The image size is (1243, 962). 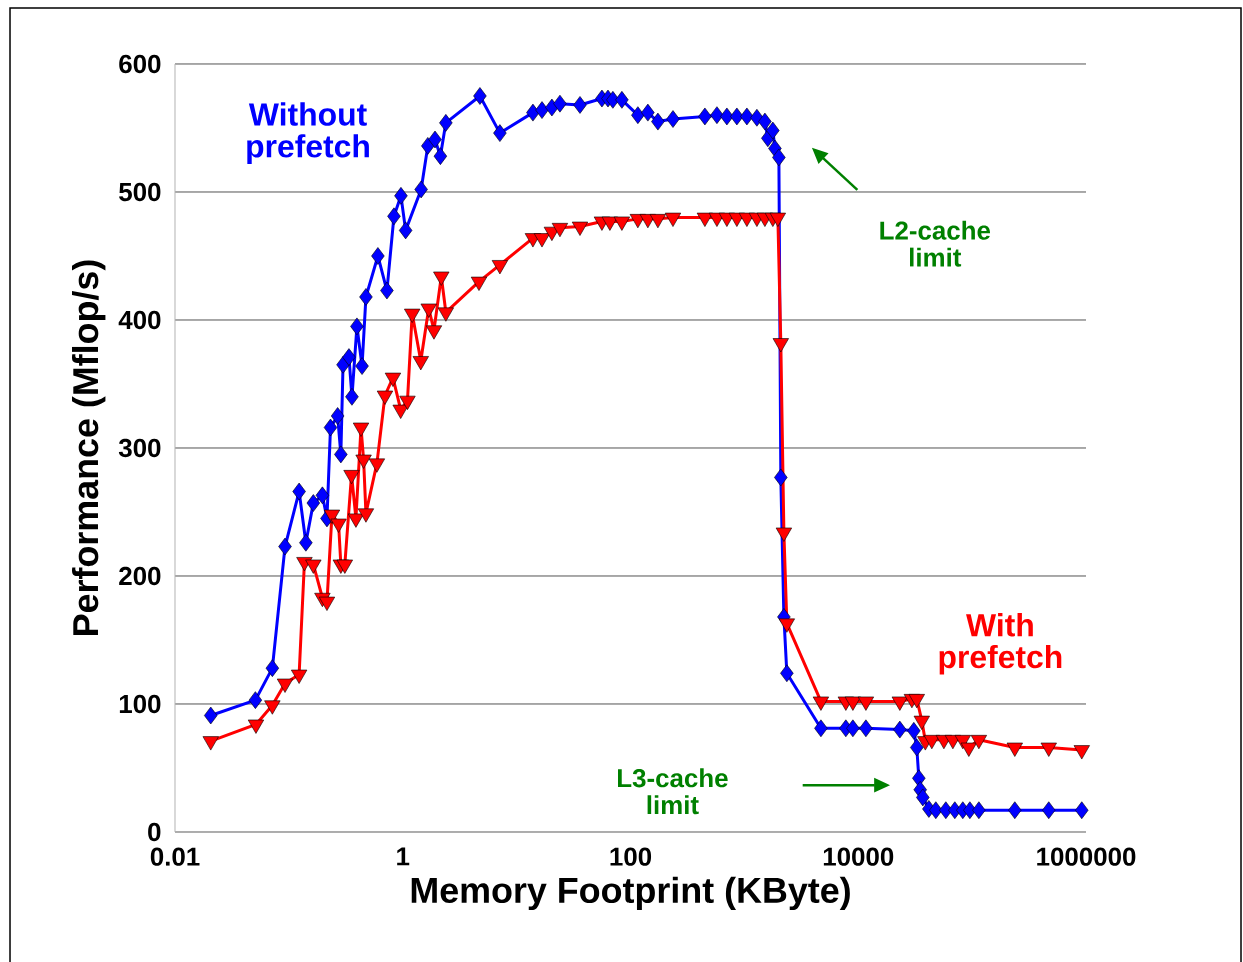 I want to click on y-tick-label: 500, so click(x=140, y=192).